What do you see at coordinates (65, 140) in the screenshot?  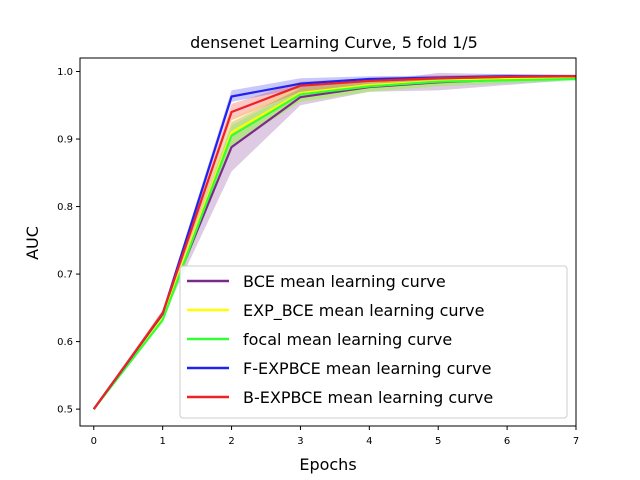 I see `y-tick-label: 0.9` at bounding box center [65, 140].